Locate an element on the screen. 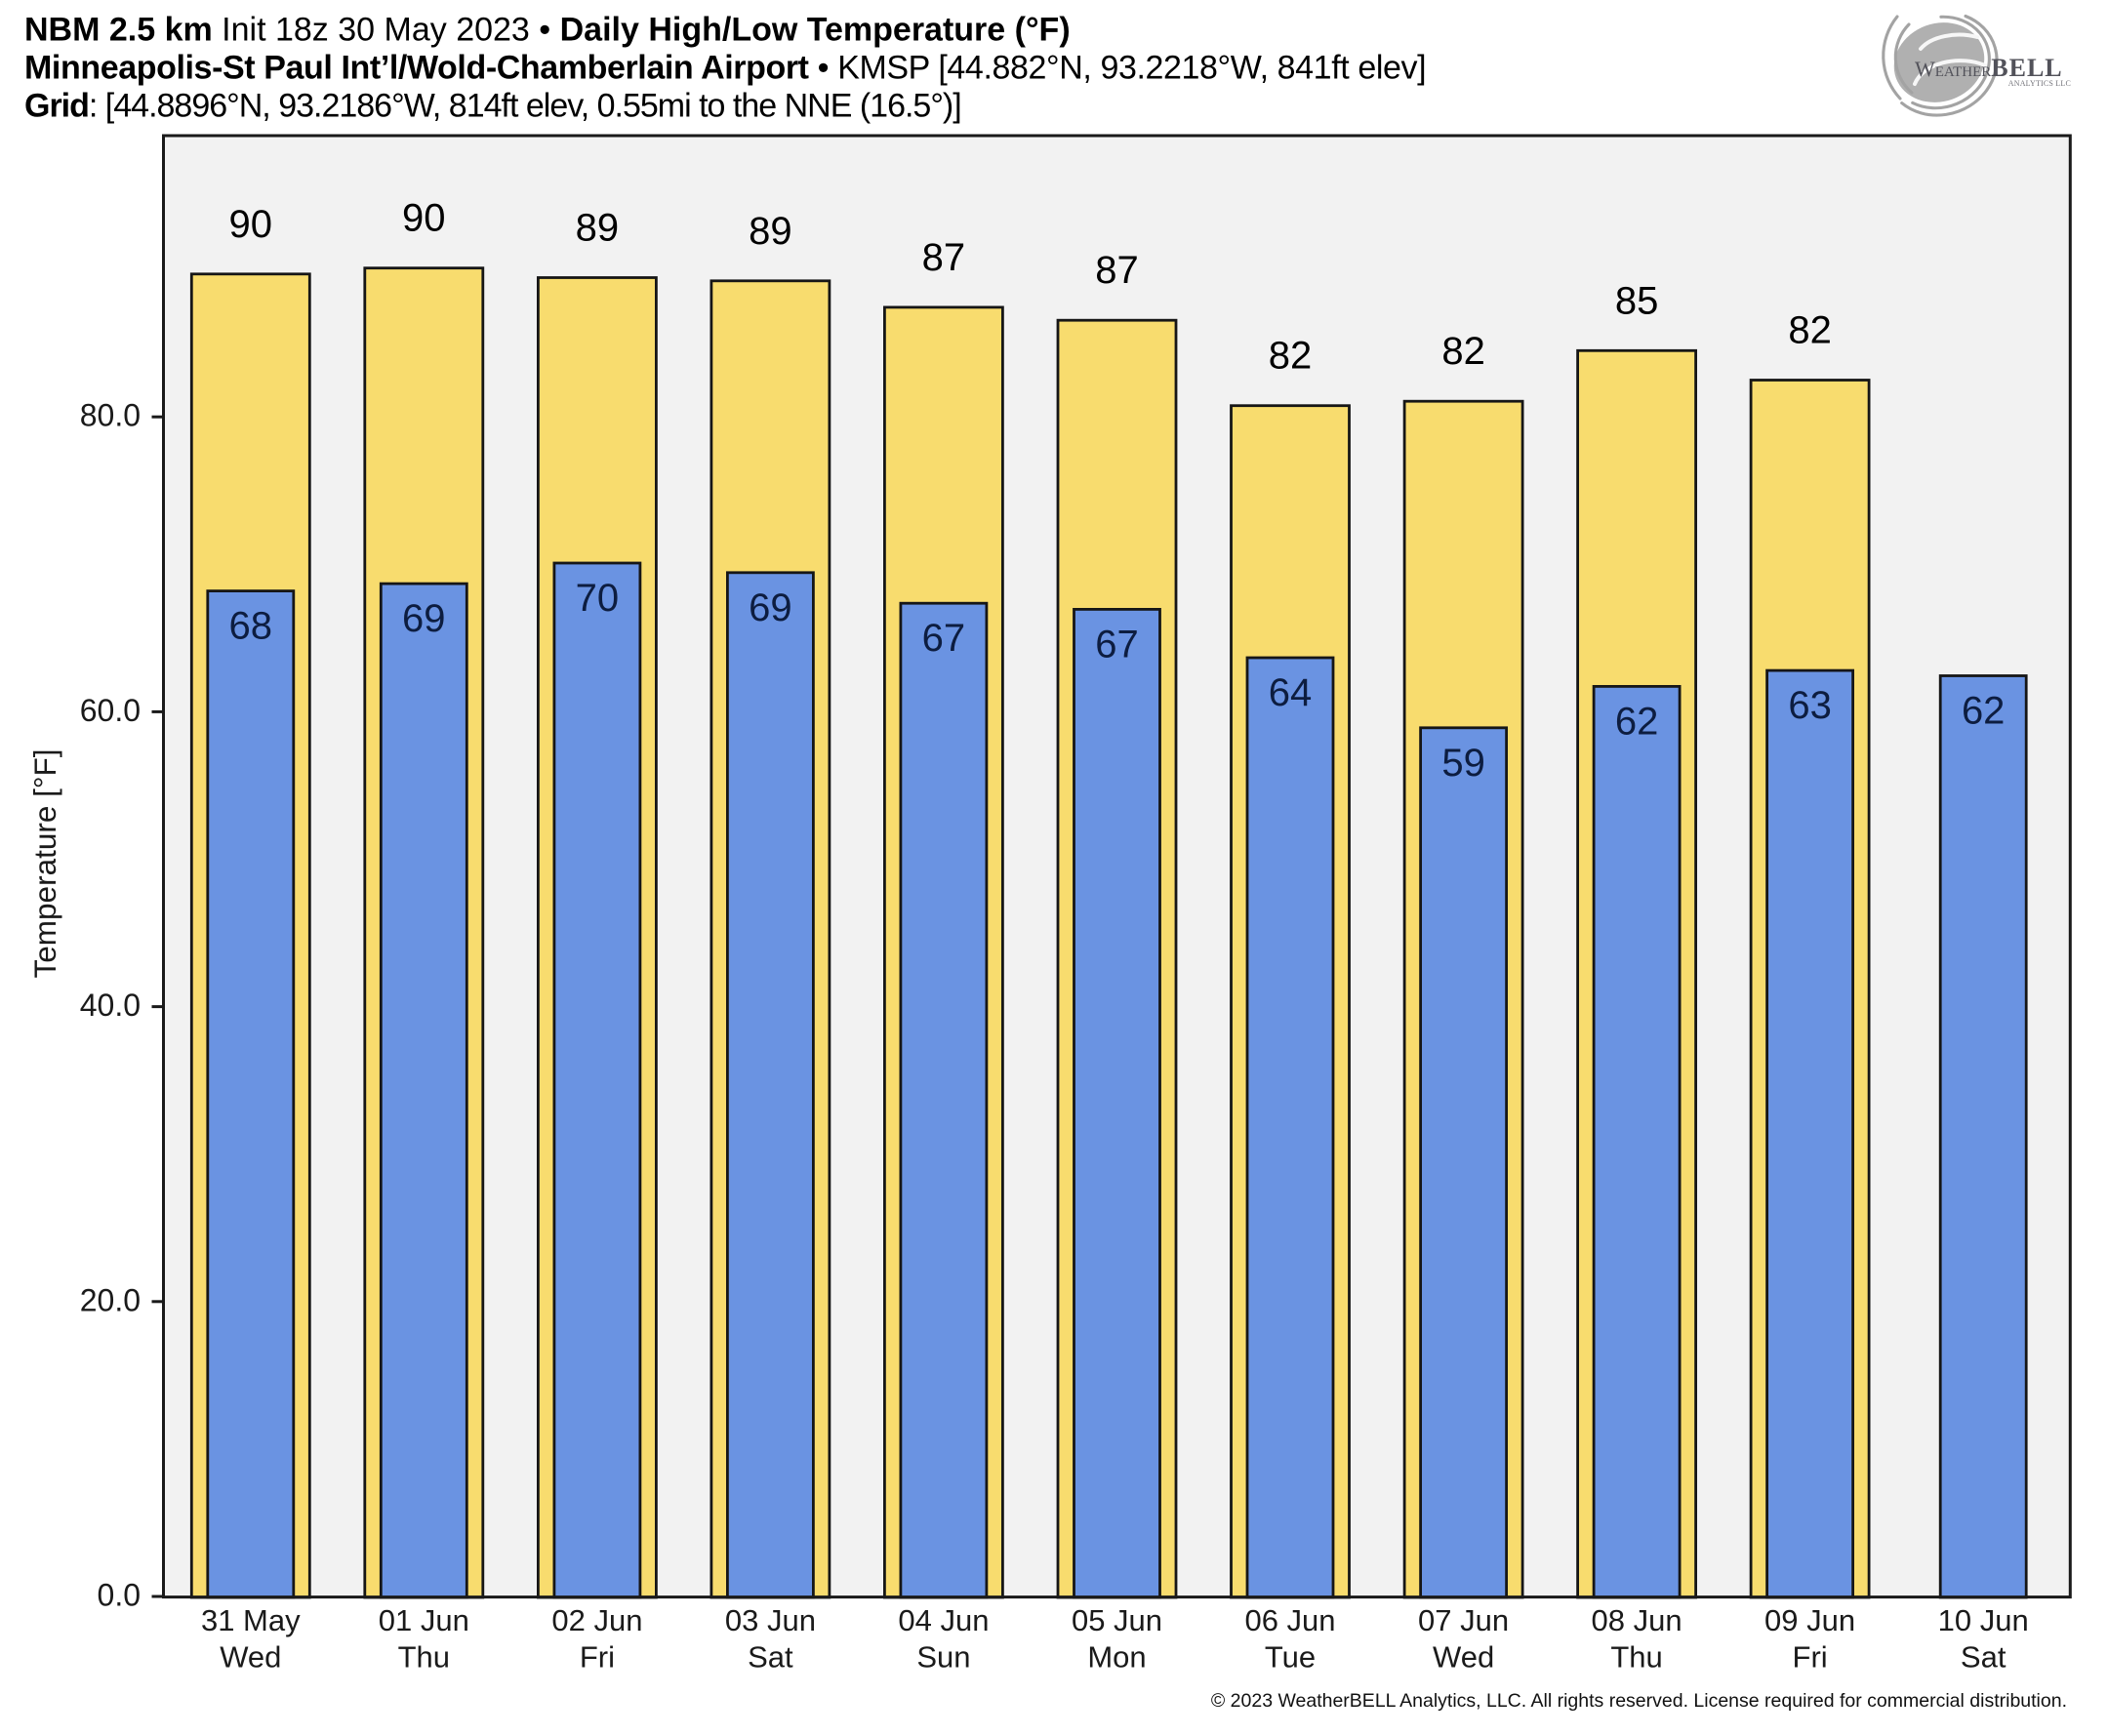 The width and height of the screenshot is (2108, 1736). svg-text: 80.0 is located at coordinates (110, 415).